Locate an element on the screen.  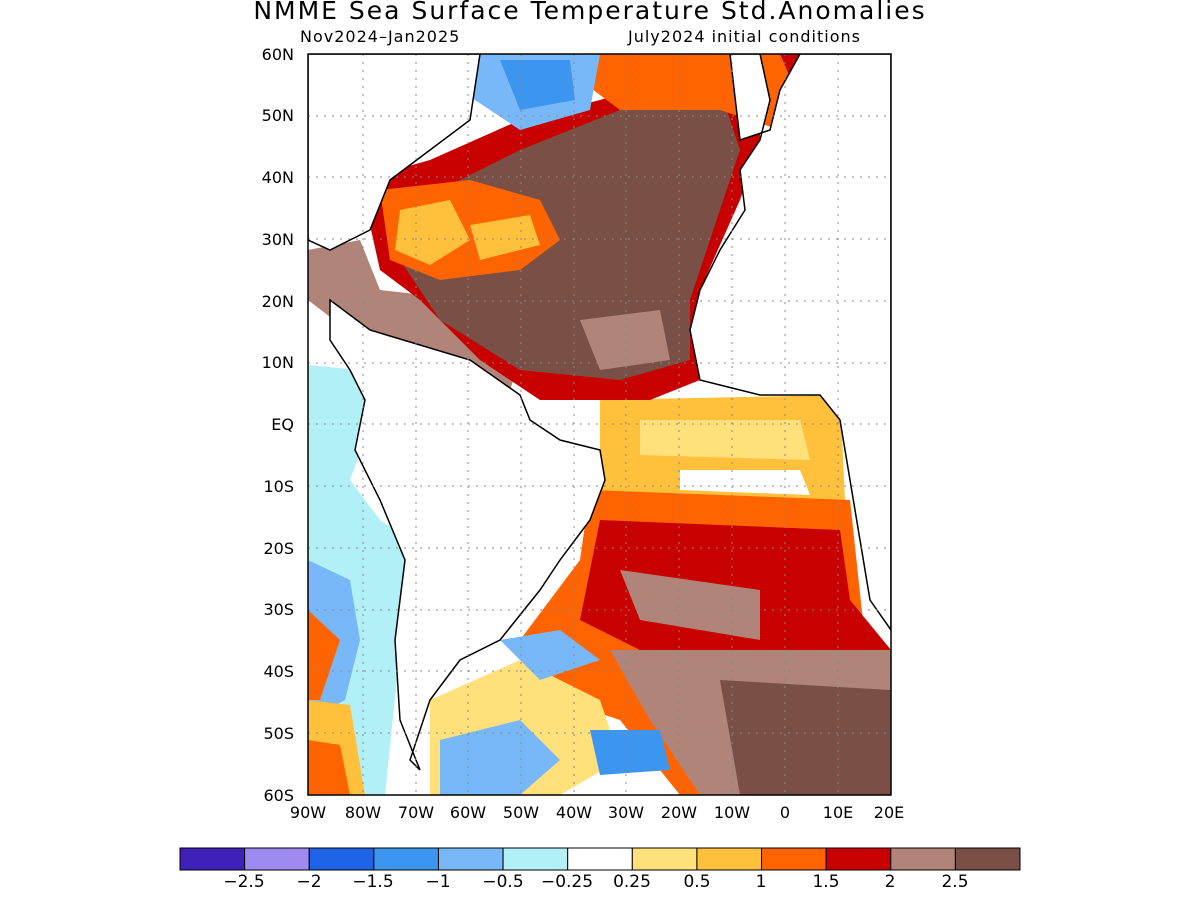
lon-label-20e: 20E is located at coordinates (889, 812).